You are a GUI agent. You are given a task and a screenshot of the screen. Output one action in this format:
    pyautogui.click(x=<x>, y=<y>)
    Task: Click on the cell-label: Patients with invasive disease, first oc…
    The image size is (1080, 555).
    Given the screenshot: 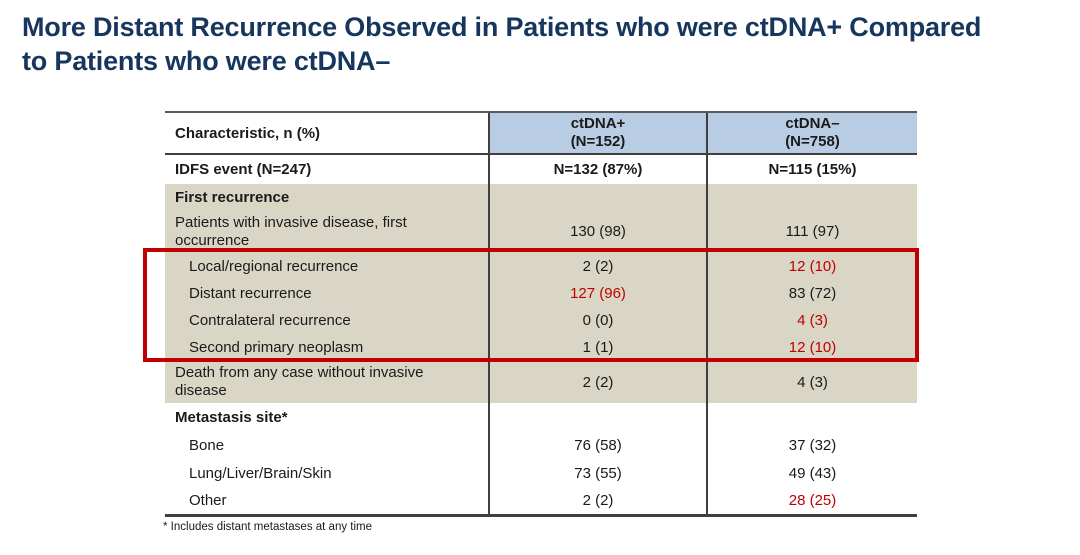 What is the action you would take?
    pyautogui.click(x=291, y=231)
    